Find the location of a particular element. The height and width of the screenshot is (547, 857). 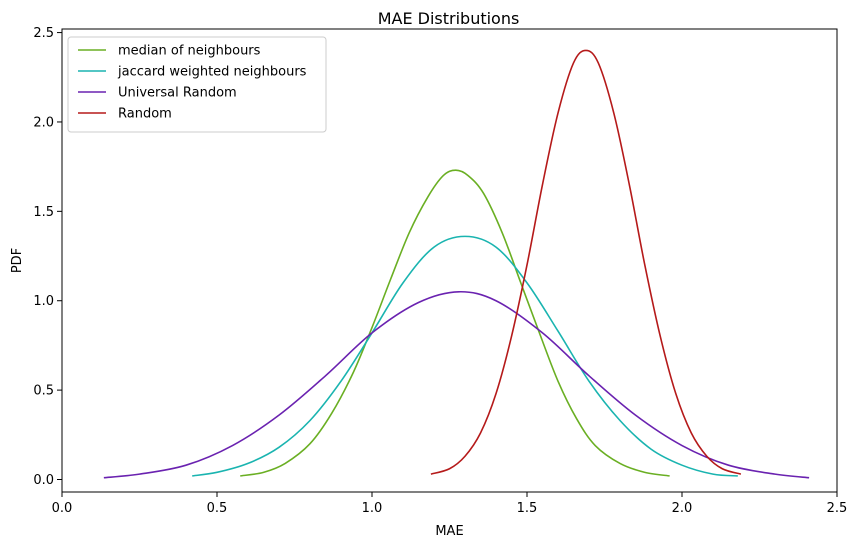

y-axis: 0.0 0.5 1.0 1.5 2.0 2.5 is located at coordinates (47, 257).